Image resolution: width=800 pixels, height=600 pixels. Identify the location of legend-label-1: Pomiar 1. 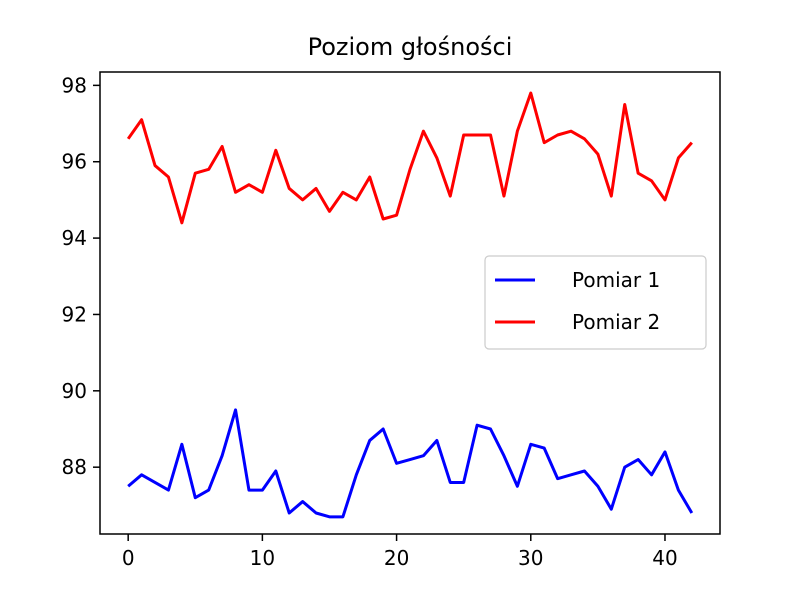
(616, 280).